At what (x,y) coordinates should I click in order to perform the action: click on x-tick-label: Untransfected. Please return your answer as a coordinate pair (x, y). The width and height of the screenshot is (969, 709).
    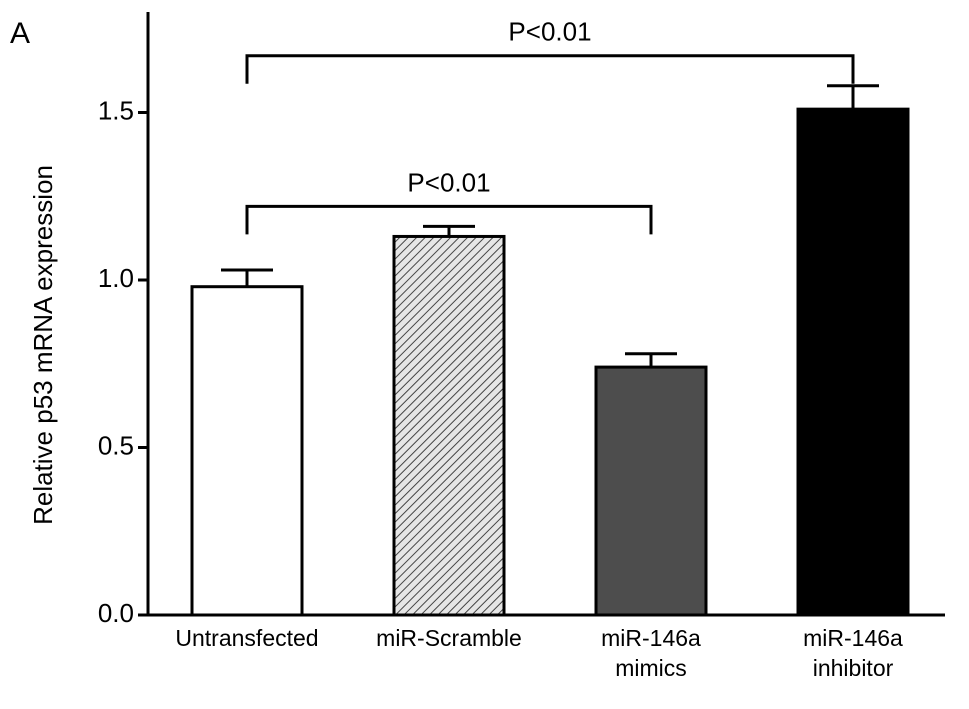
    Looking at the image, I should click on (247, 638).